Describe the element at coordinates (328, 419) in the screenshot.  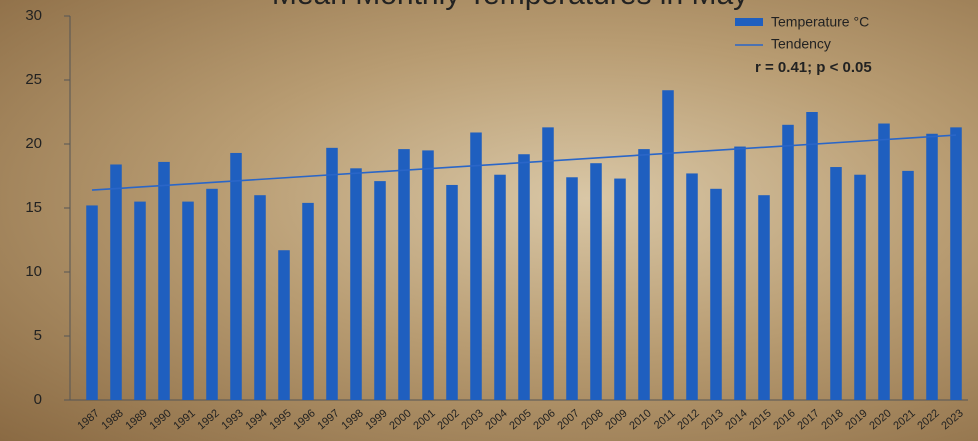
I see `x-tick-label: 1997` at that location.